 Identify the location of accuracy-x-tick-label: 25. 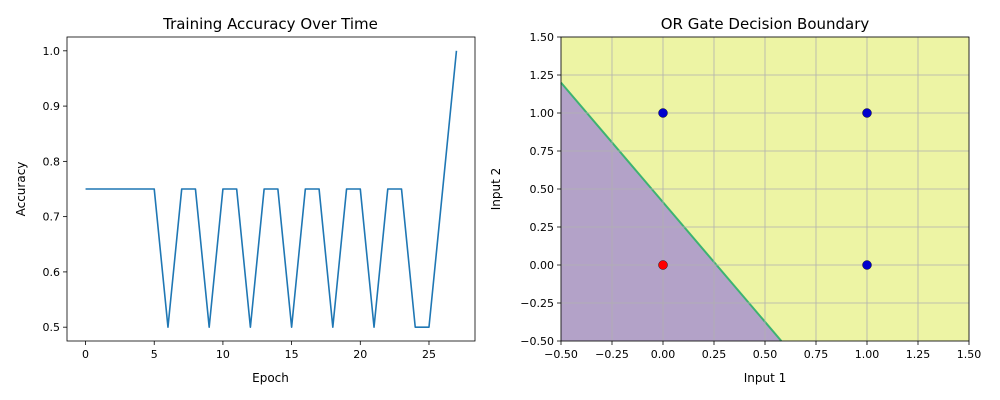
(429, 354).